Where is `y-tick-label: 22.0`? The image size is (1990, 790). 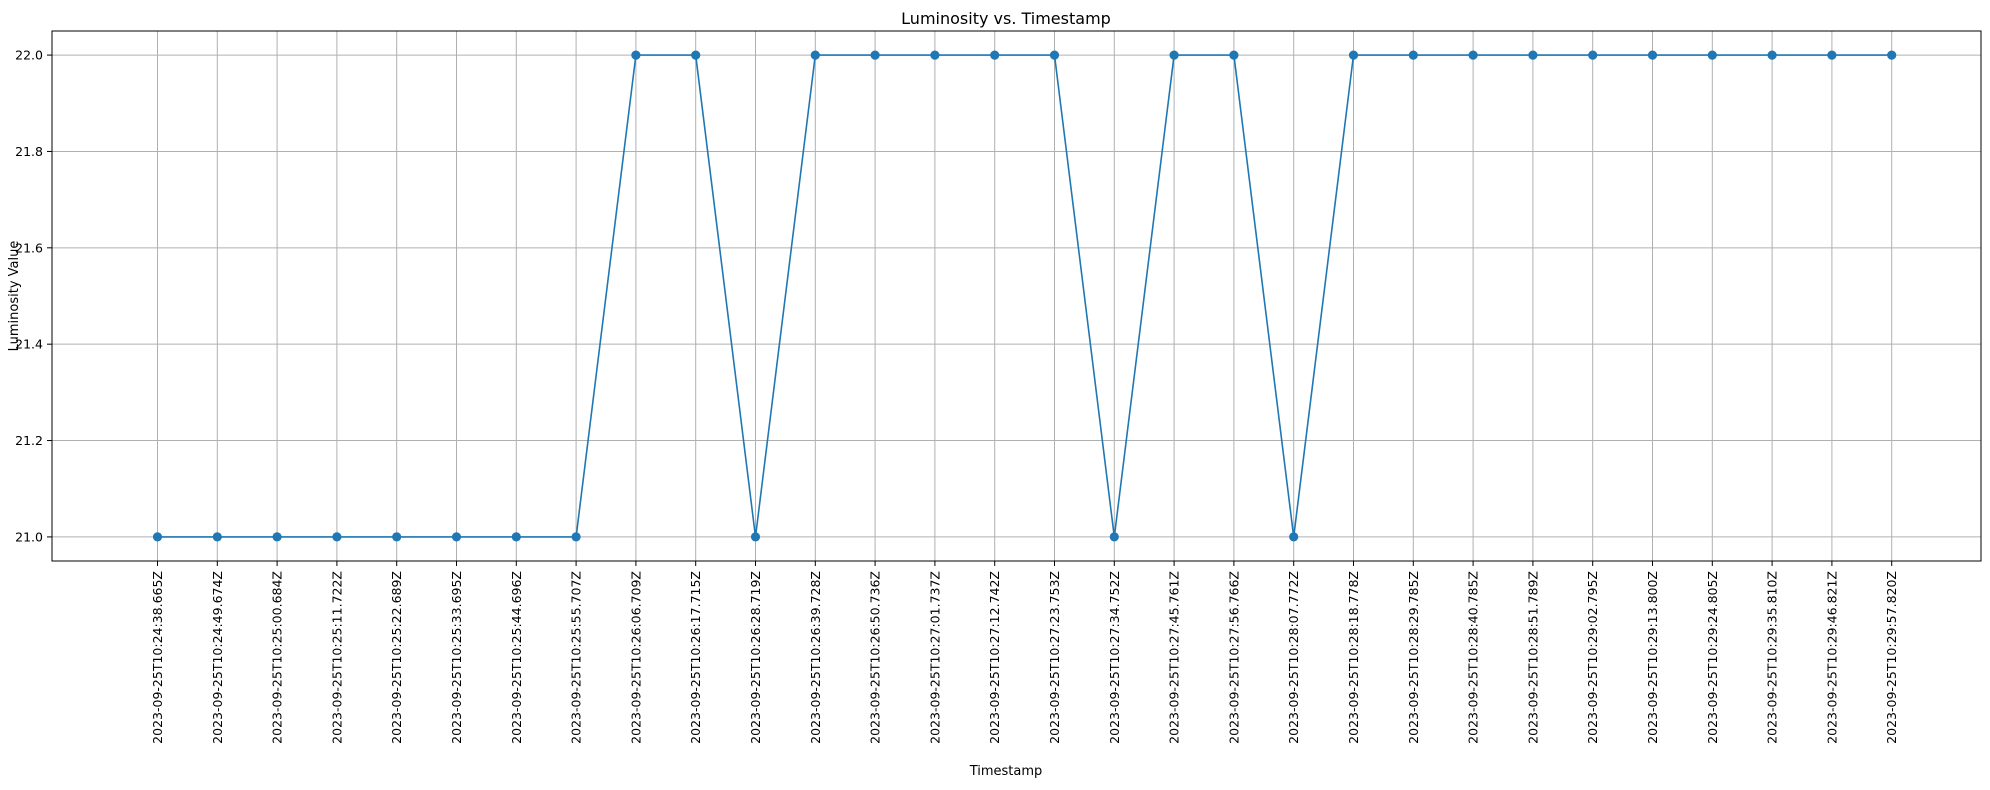
y-tick-label: 22.0 is located at coordinates (29, 55).